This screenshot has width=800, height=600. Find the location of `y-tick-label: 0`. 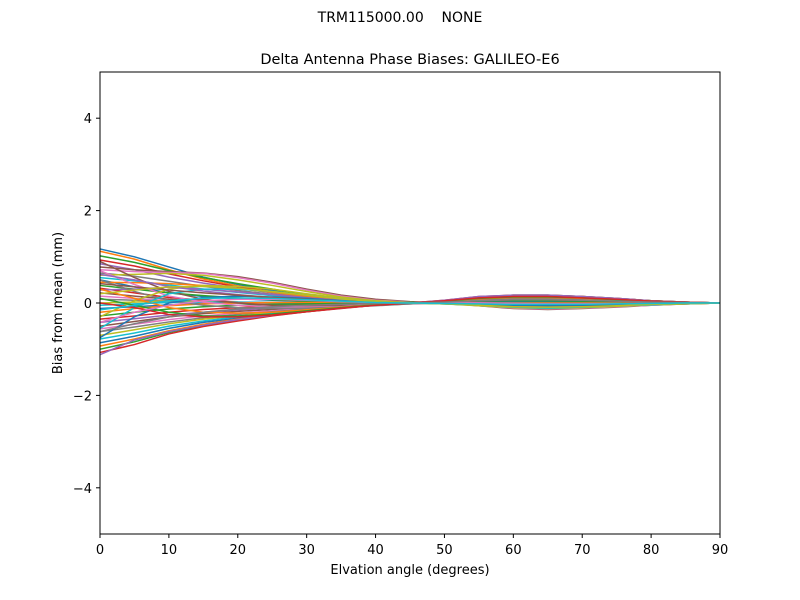

y-tick-label: 0 is located at coordinates (88, 304).